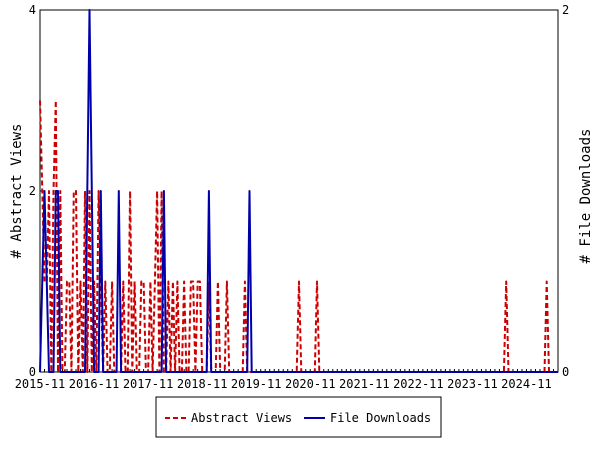 This screenshot has height=455, width=600. Describe the element at coordinates (241, 418) in the screenshot. I see `legend-label-abstract-views: Abstract Views` at that location.